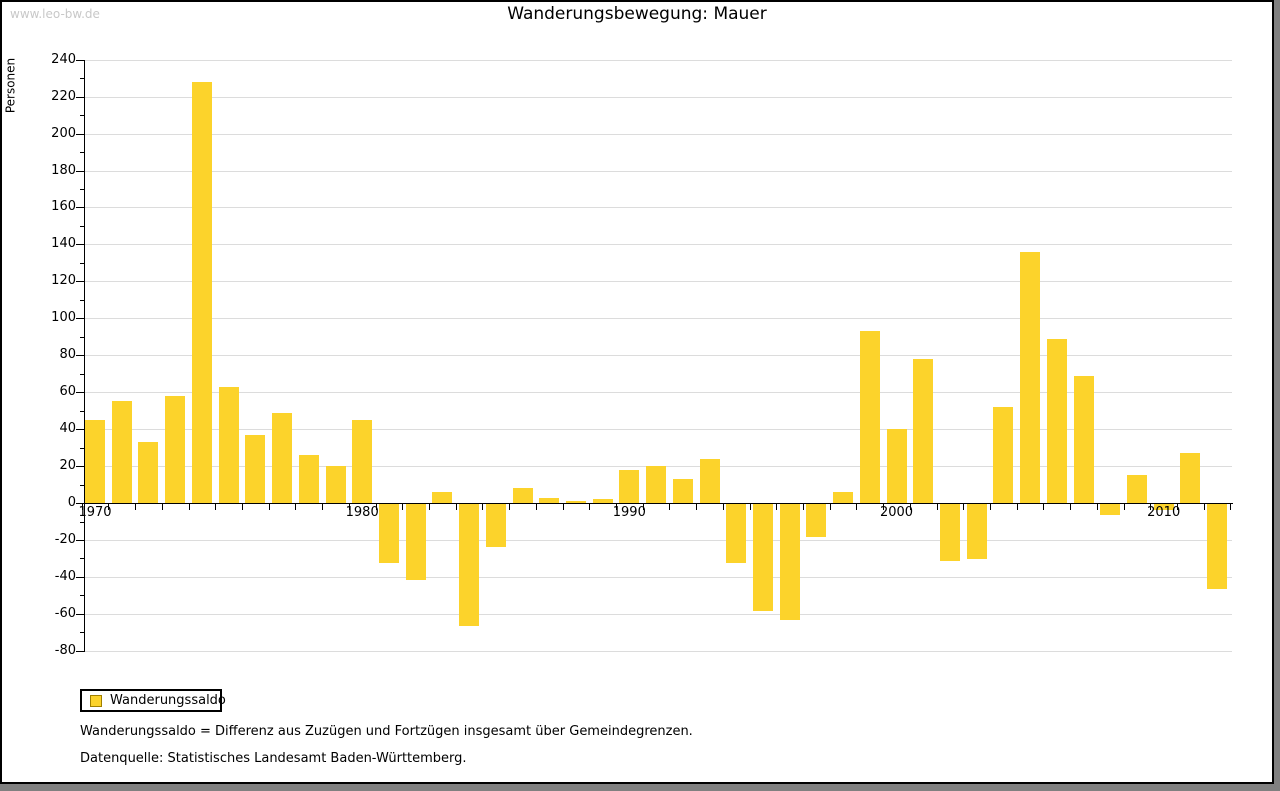  I want to click on bar-1978, so click(308, 479).